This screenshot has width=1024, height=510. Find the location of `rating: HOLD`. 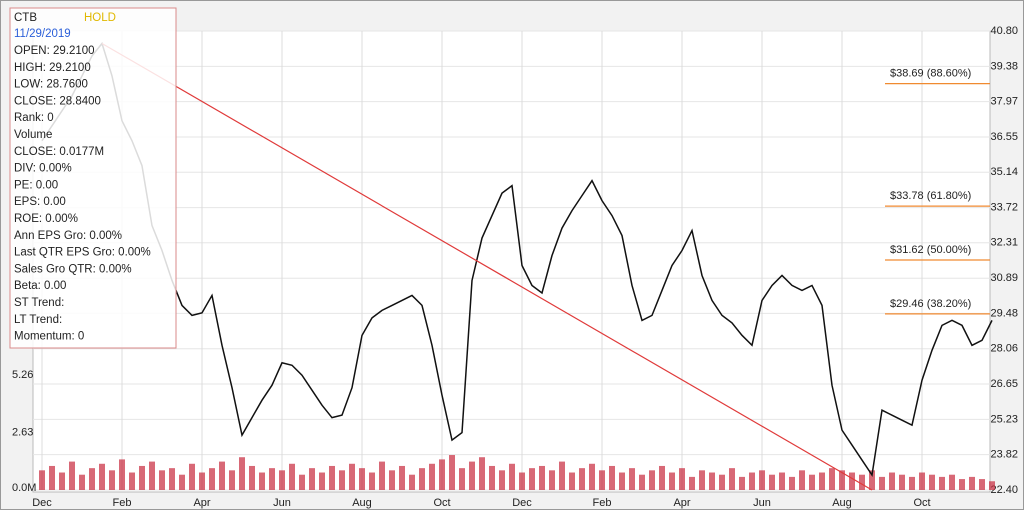

rating: HOLD is located at coordinates (100, 18).